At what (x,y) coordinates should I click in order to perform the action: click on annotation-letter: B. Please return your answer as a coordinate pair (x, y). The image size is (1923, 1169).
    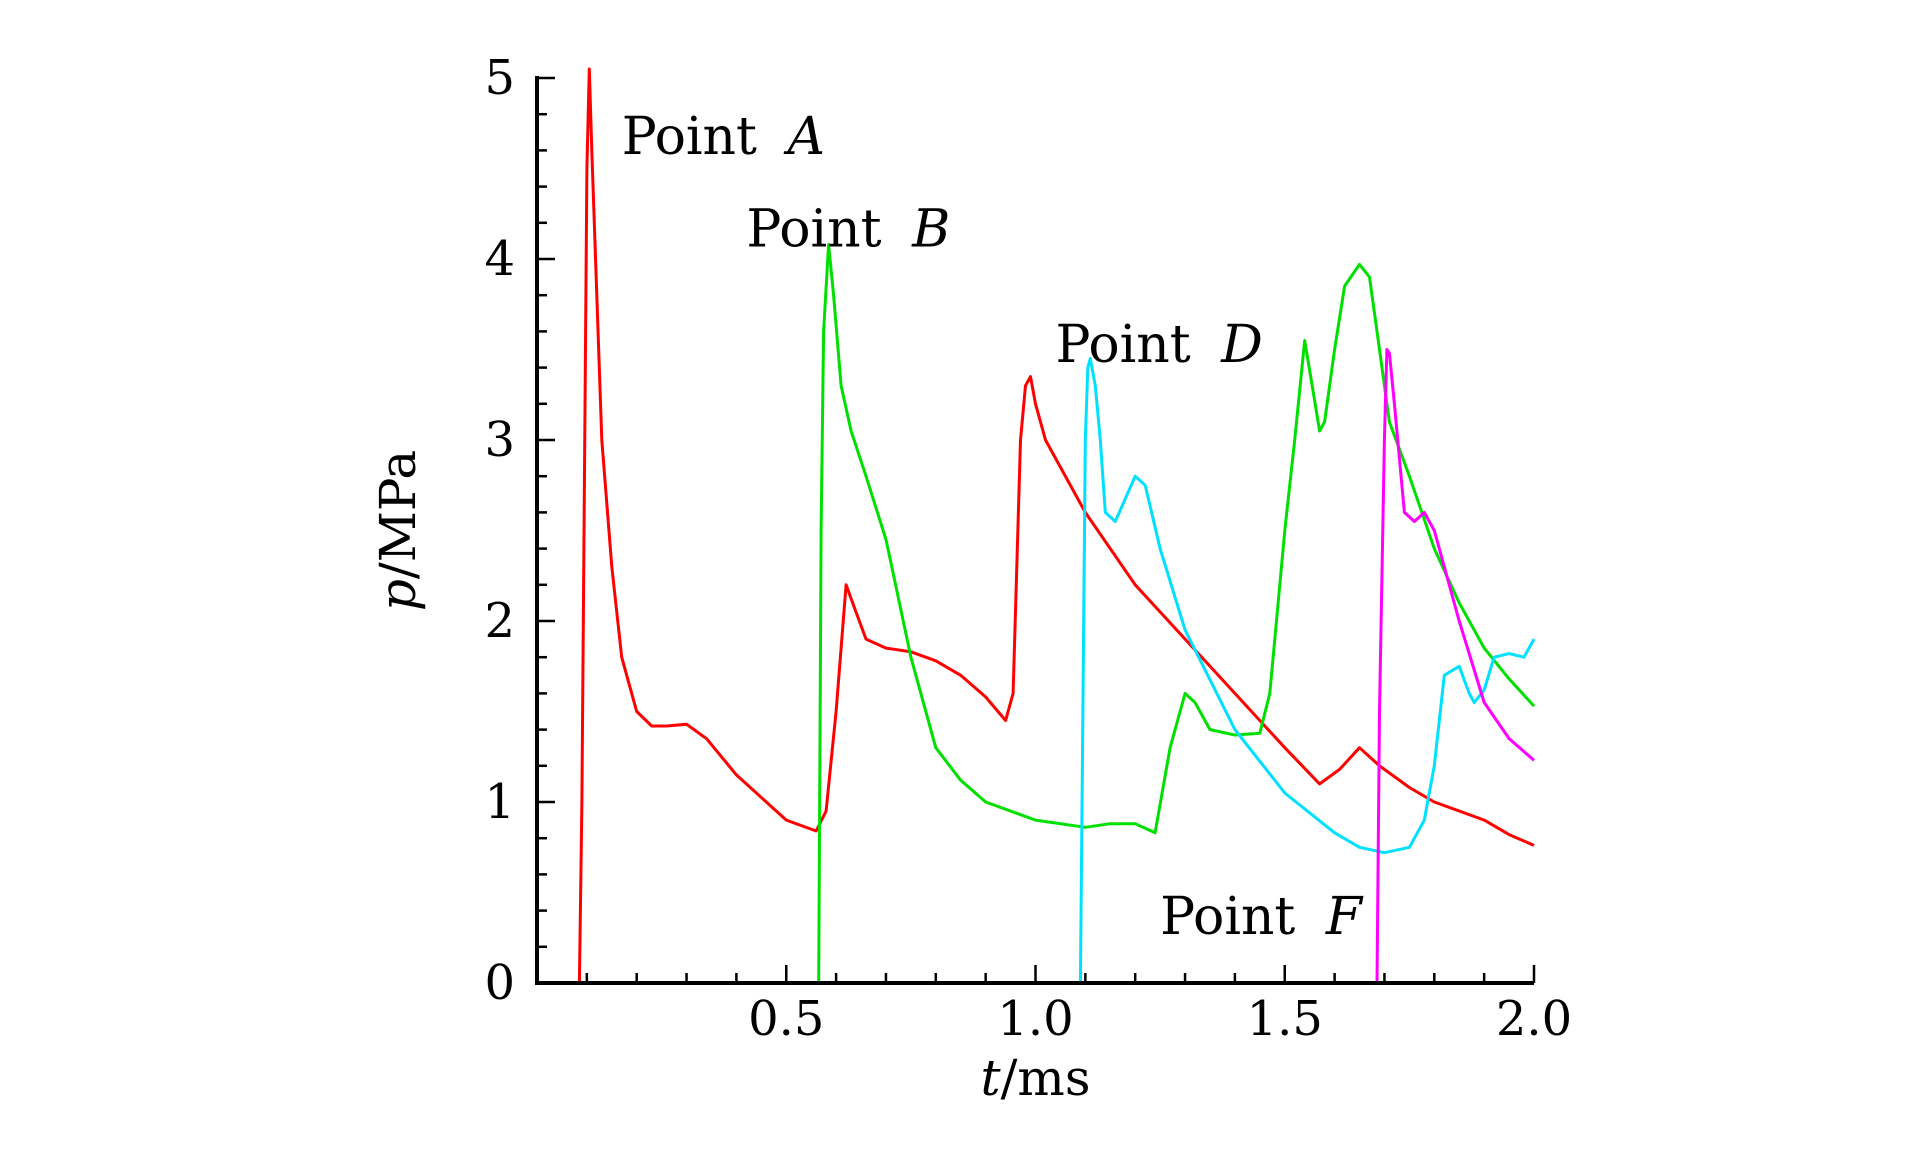
    Looking at the image, I should click on (930, 229).